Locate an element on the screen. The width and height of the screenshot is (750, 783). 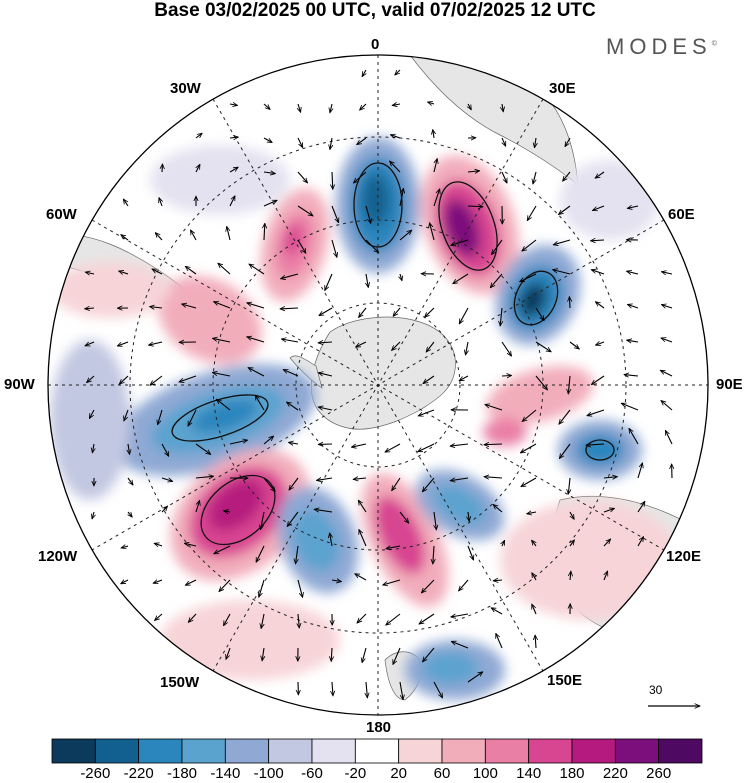
colorbar-label: 140 is located at coordinates (529, 773).